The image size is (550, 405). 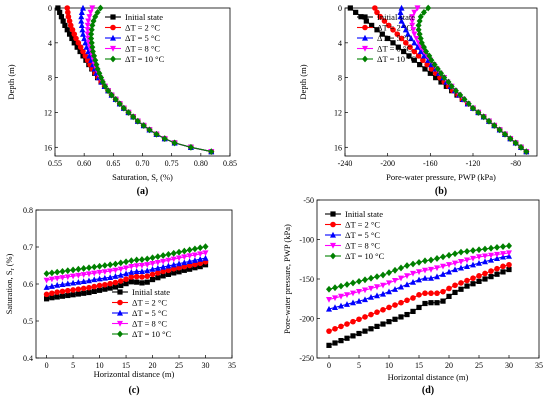 I want to click on y-tick-label: 0.6, so click(x=28, y=284).